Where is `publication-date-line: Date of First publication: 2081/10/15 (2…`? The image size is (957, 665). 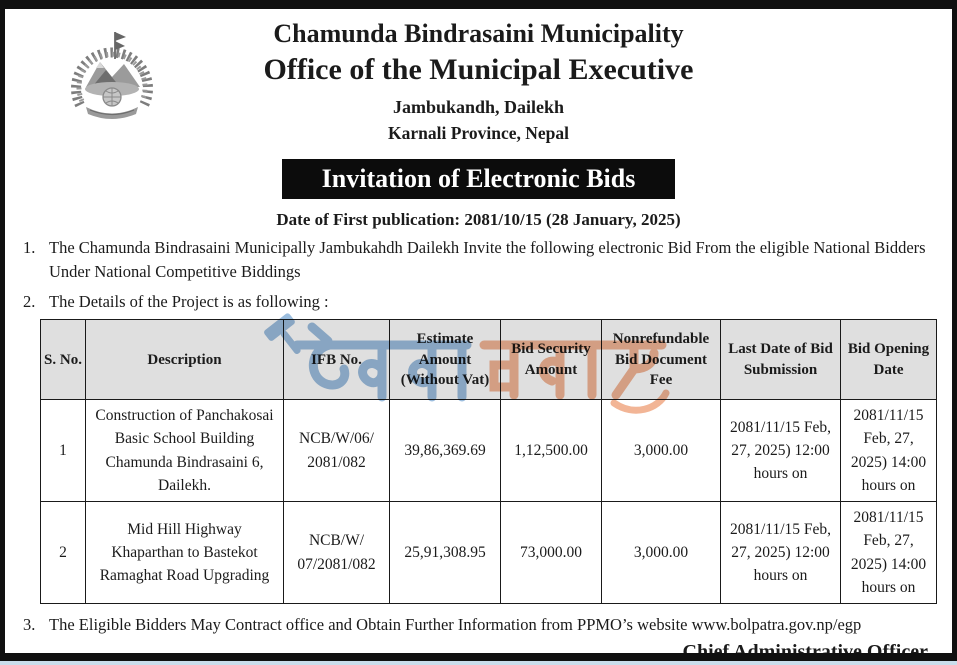
publication-date-line: Date of First publication: 2081/10/15 (2… is located at coordinates (478, 220).